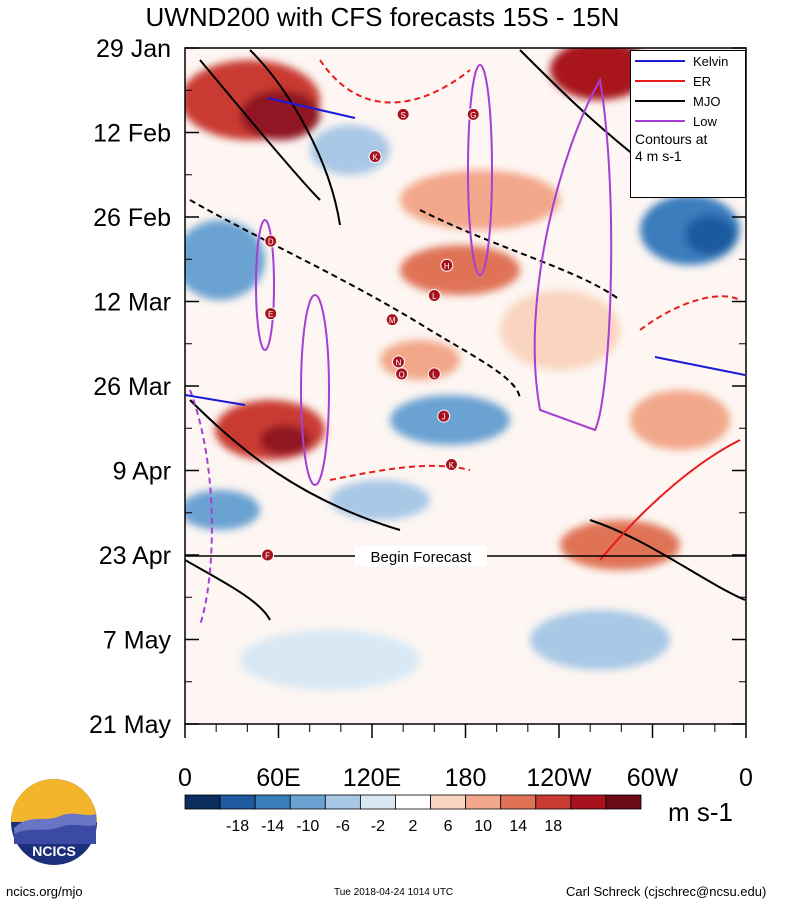 The height and width of the screenshot is (907, 809). I want to click on colorbar-label: 14, so click(518, 826).